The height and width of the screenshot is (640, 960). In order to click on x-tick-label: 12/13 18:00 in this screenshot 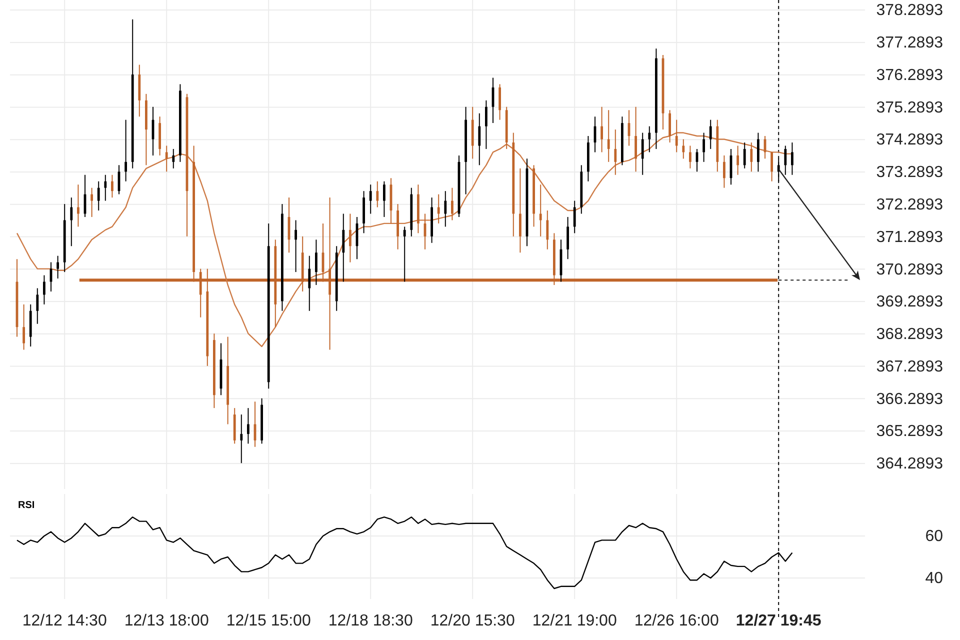, I will do `click(166, 621)`.